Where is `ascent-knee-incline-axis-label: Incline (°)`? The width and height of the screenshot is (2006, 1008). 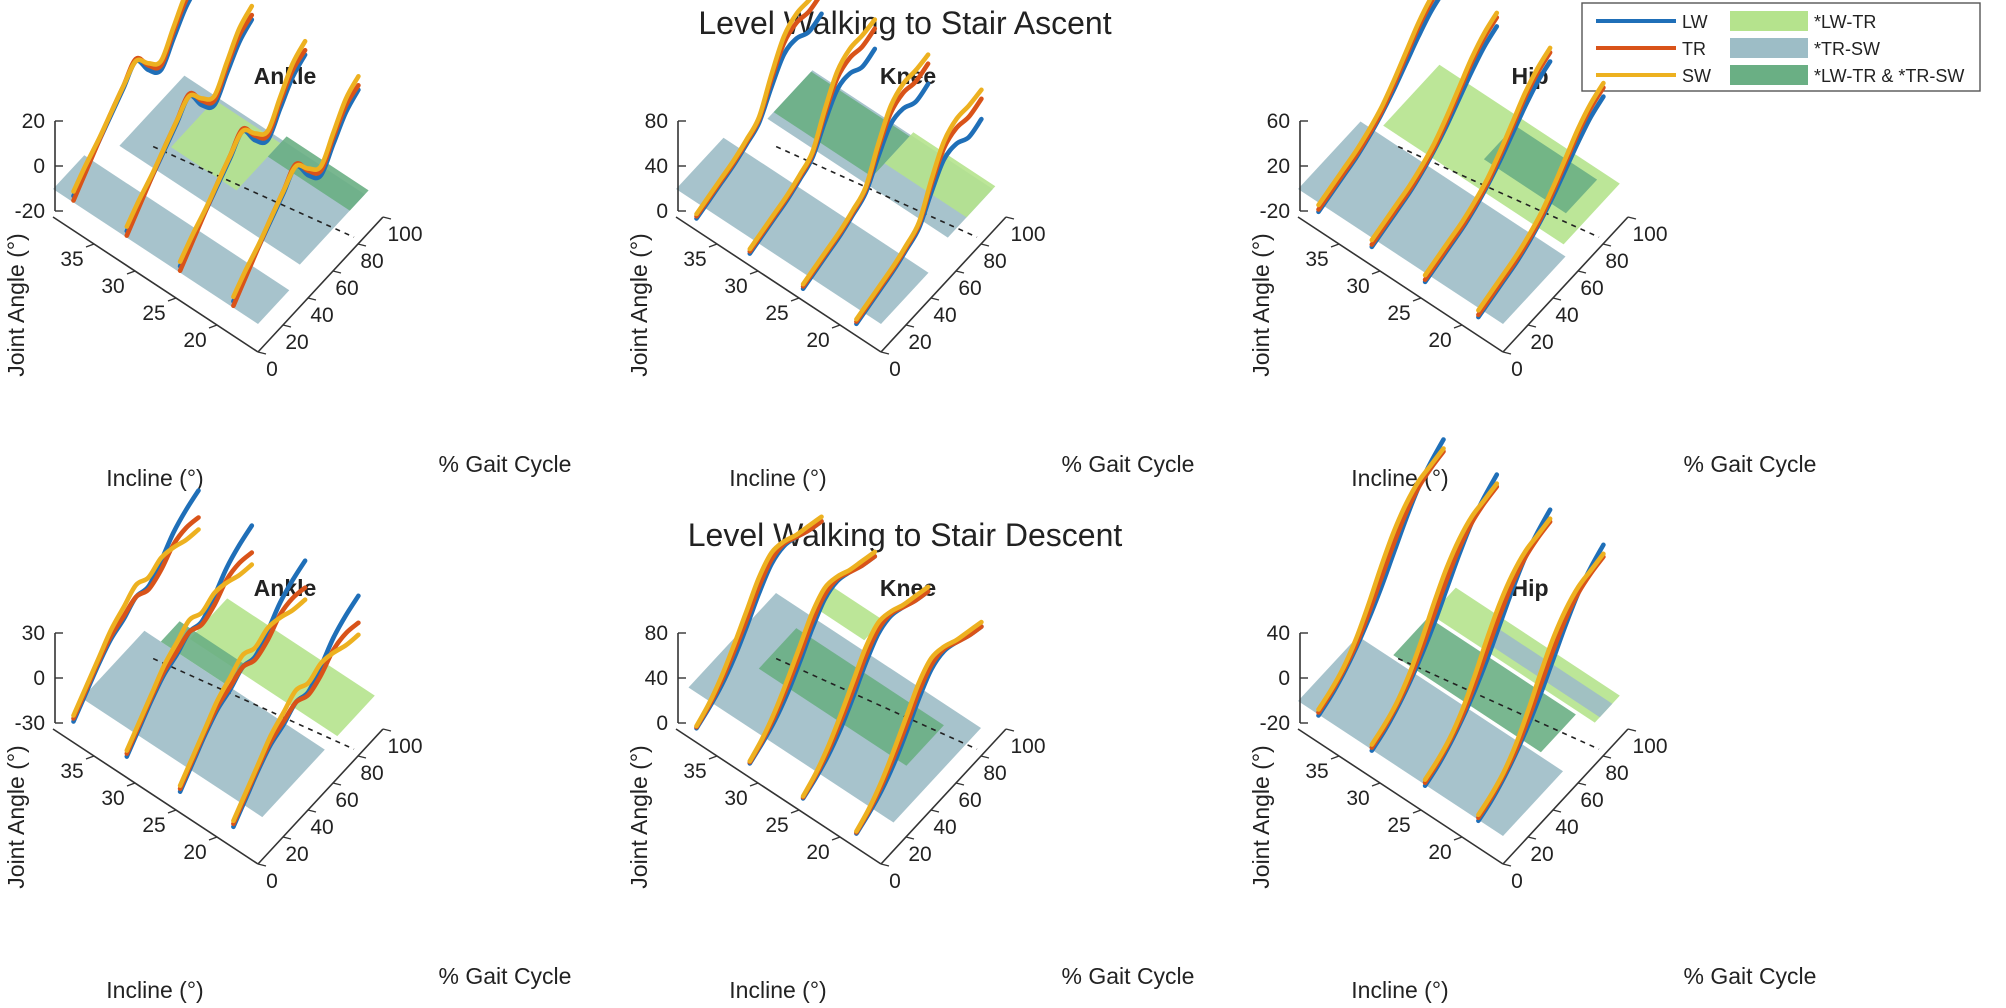
ascent-knee-incline-axis-label: Incline (°) is located at coordinates (777, 478).